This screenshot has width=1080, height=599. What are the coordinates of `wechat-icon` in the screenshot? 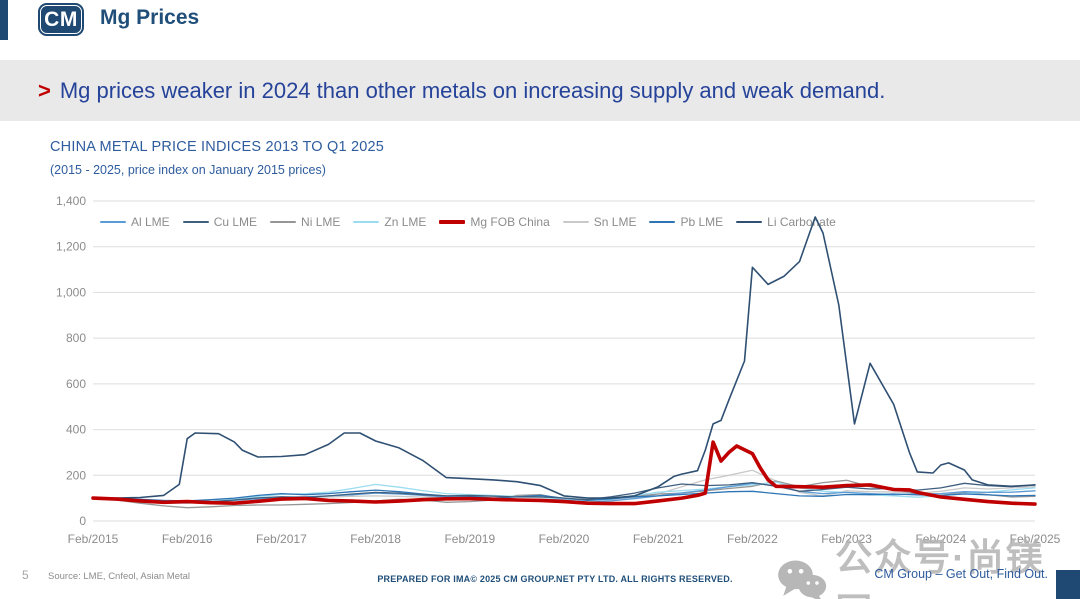 It's located at (802, 579).